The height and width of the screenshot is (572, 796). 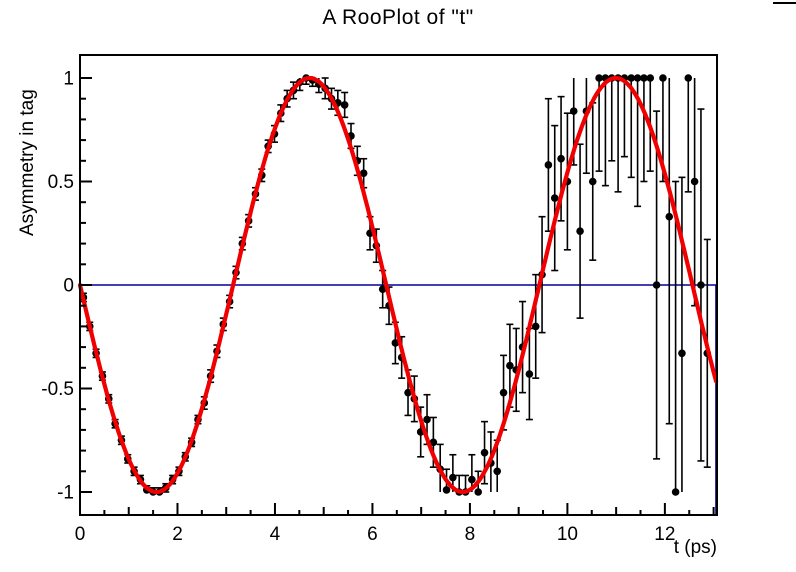 What do you see at coordinates (80, 534) in the screenshot?
I see `x-tick-label: 0` at bounding box center [80, 534].